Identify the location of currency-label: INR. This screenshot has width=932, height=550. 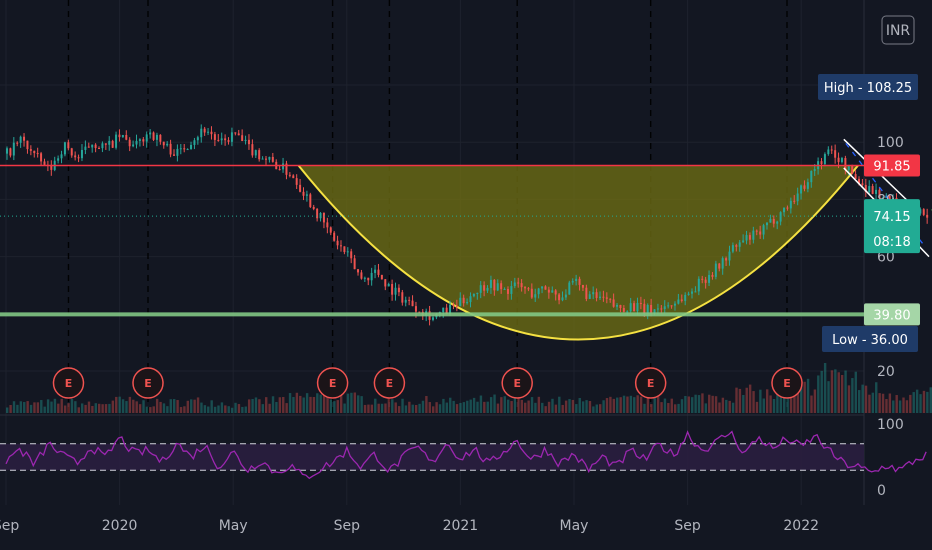
(898, 31).